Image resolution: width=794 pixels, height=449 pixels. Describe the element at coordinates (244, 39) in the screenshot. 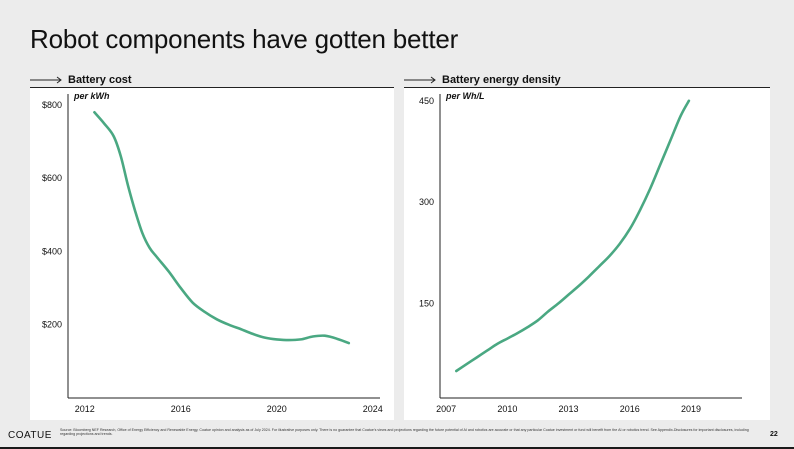

I see `page-title: Robot components have gotten better` at that location.